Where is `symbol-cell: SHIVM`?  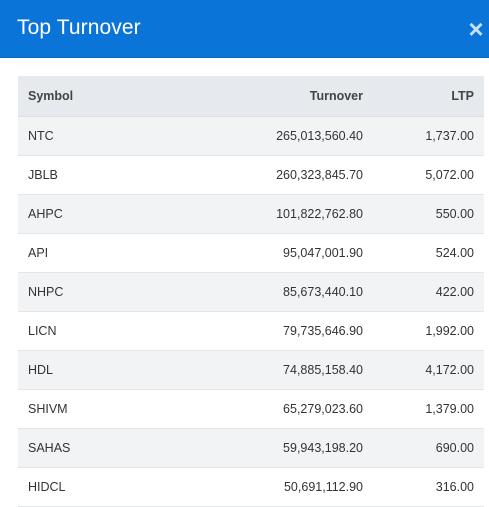
symbol-cell: SHIVM is located at coordinates (98, 409).